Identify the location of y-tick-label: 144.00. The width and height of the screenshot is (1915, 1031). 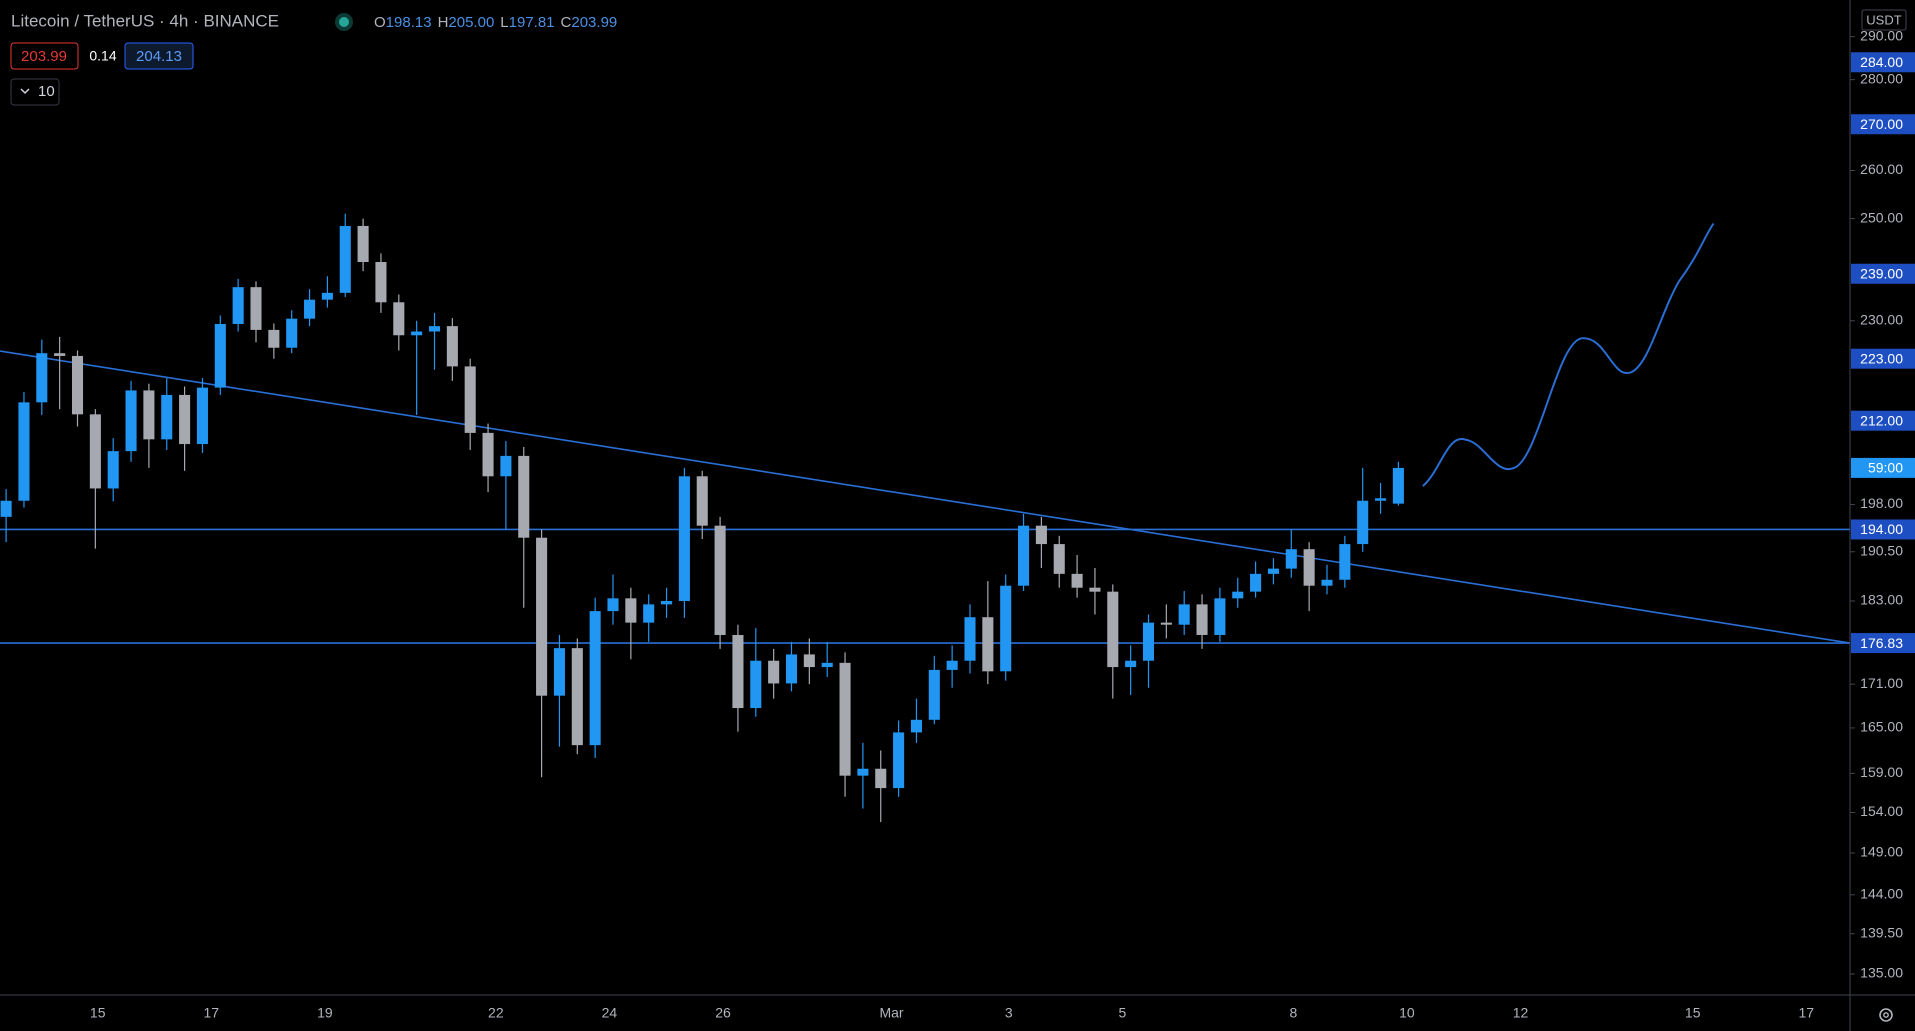
(1881, 894).